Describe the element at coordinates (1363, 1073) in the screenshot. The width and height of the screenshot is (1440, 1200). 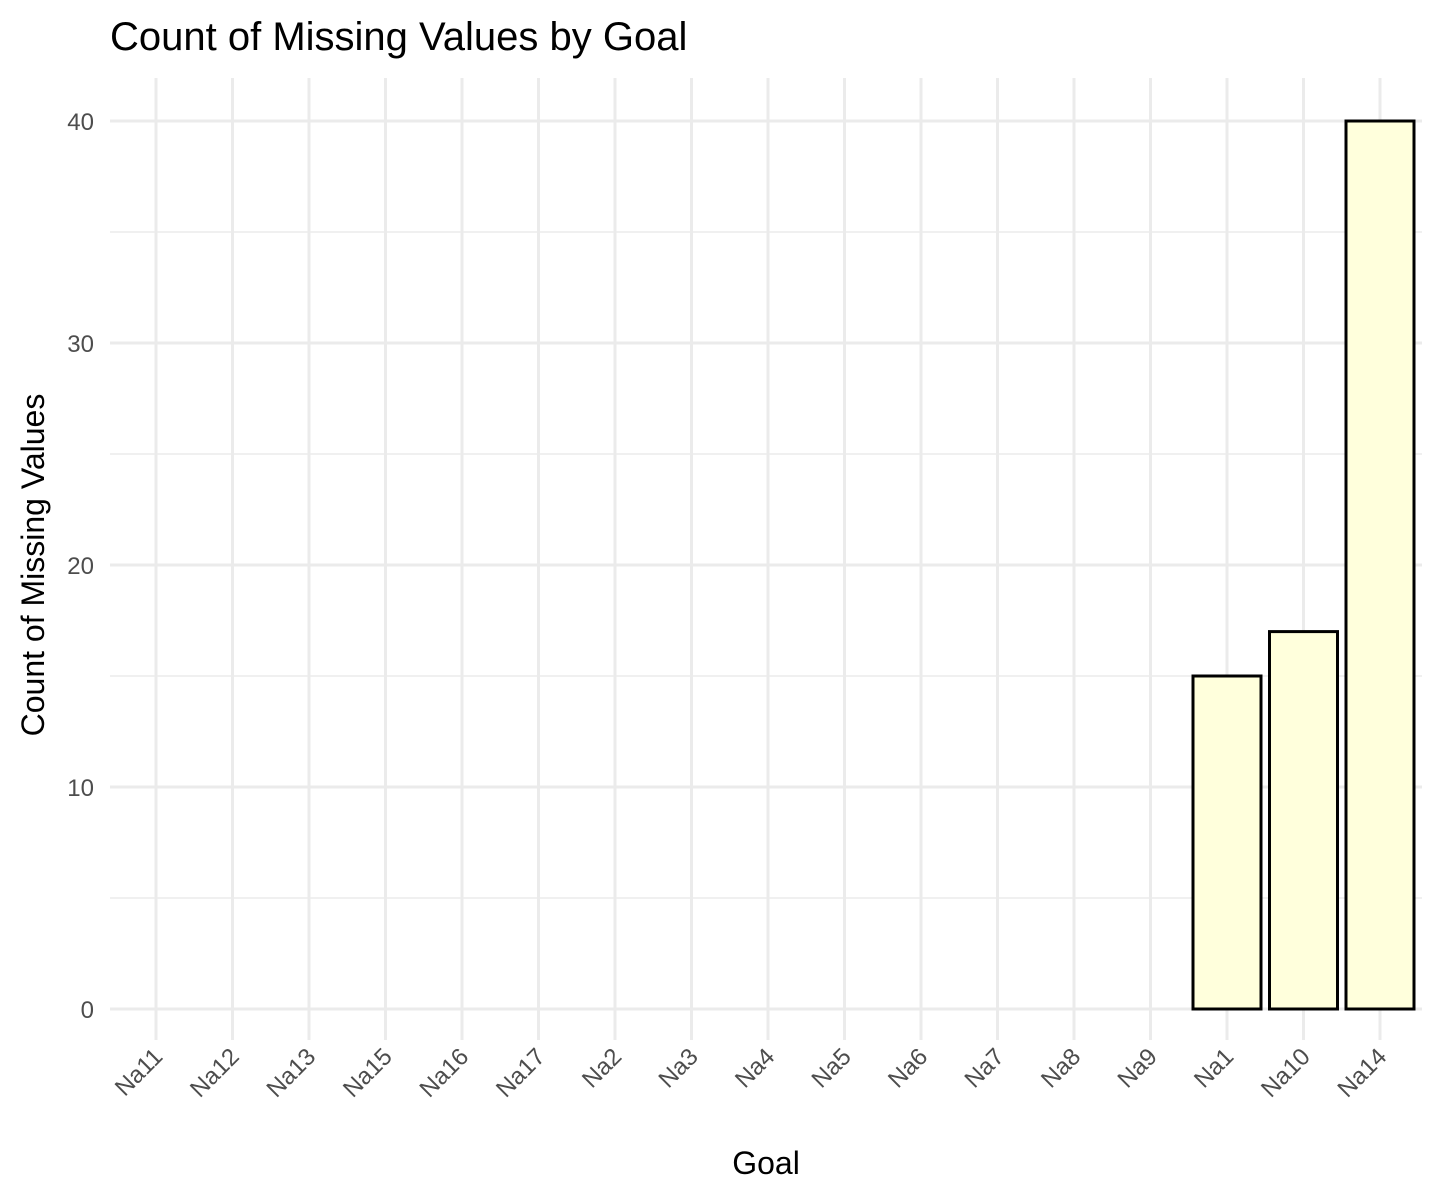
I see `x-tick-label: Na14` at that location.